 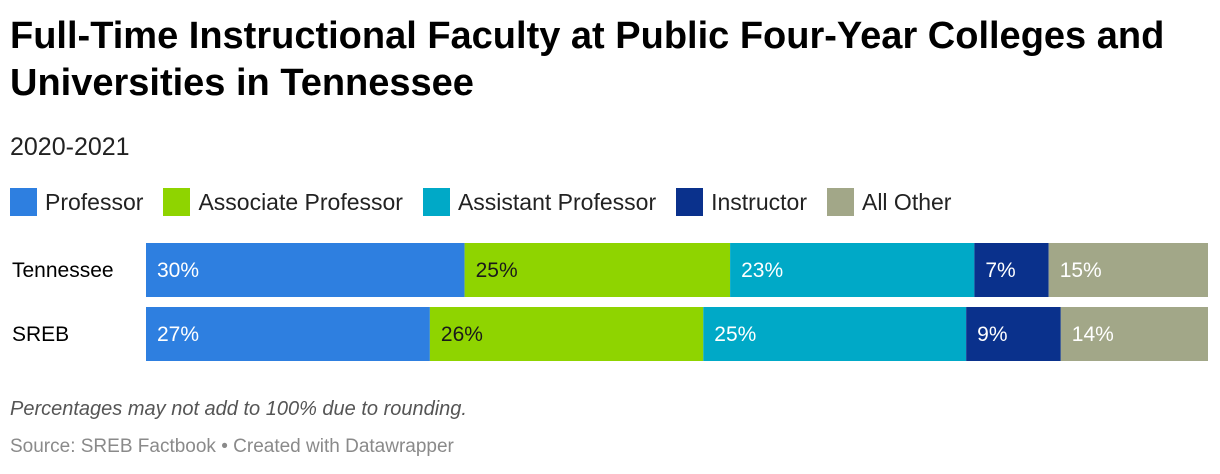 What do you see at coordinates (1093, 334) in the screenshot?
I see `data-label-sreb-all-other: 14%` at bounding box center [1093, 334].